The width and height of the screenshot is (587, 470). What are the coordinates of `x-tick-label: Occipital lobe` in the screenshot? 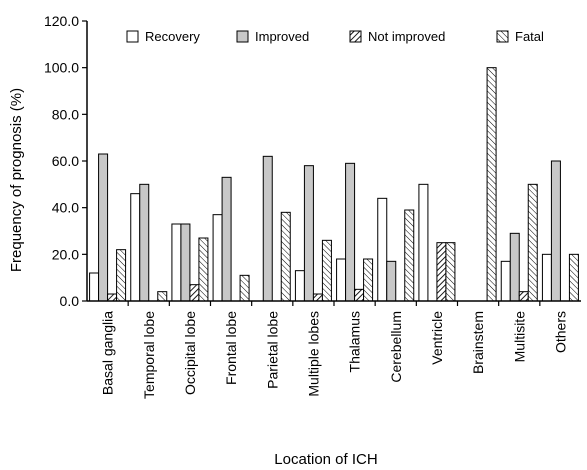 It's located at (190, 353).